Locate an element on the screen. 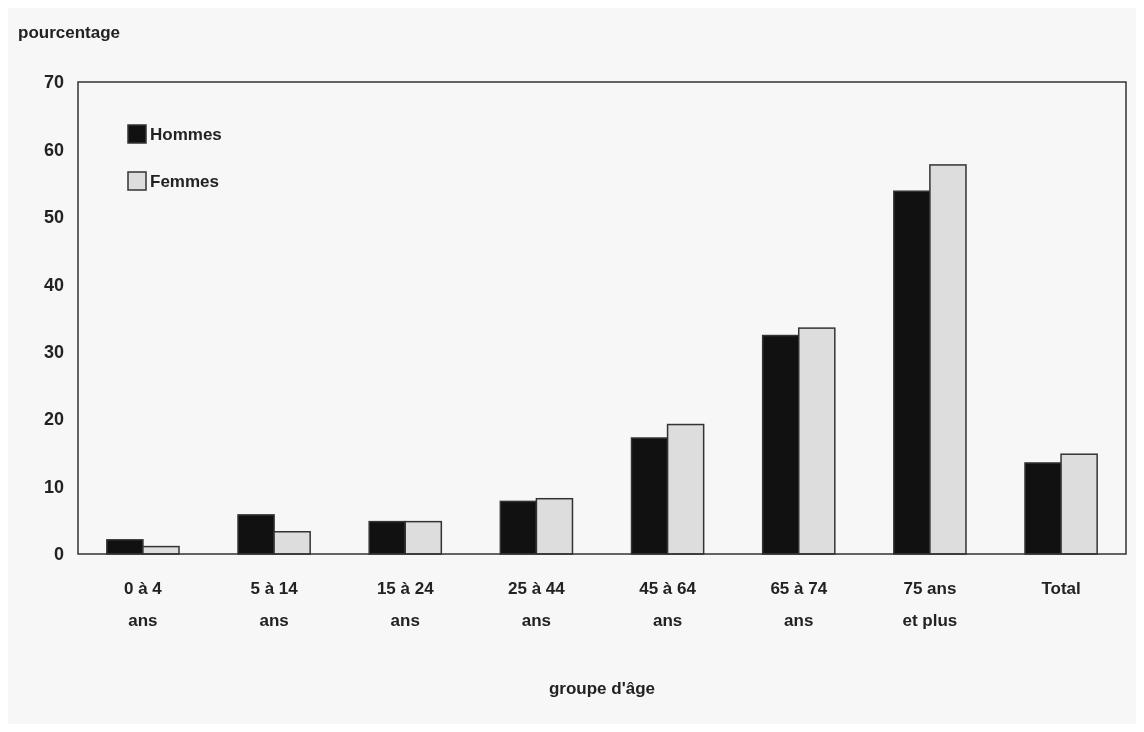  y-tick-label: 10 is located at coordinates (53, 486).